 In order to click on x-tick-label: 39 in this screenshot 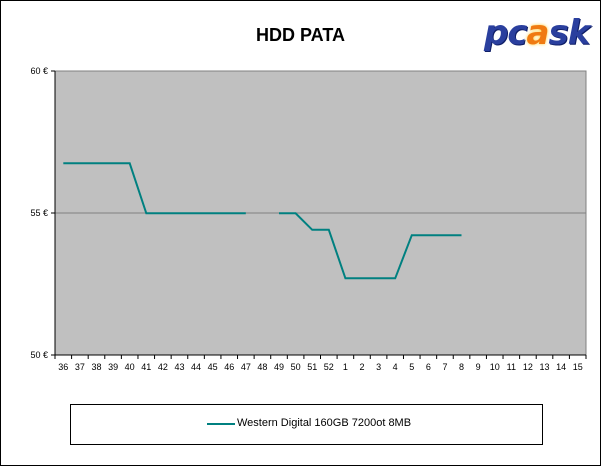, I will do `click(113, 367)`.